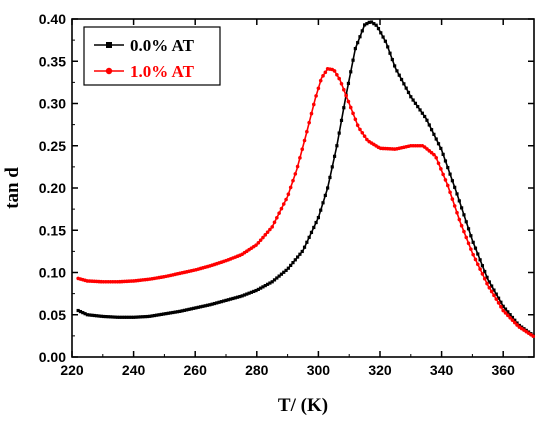 This screenshot has height=423, width=550. What do you see at coordinates (152, 56) in the screenshot?
I see `legend: 0.0% AT 1.0% AT` at bounding box center [152, 56].